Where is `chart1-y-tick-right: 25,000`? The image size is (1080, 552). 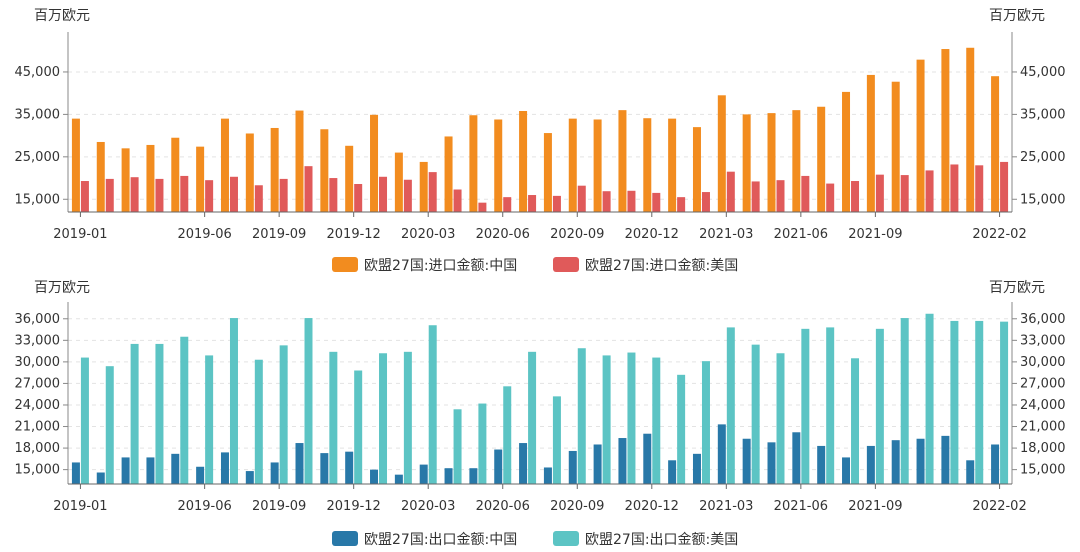
chart1-y-tick-right: 25,000 is located at coordinates (1043, 157).